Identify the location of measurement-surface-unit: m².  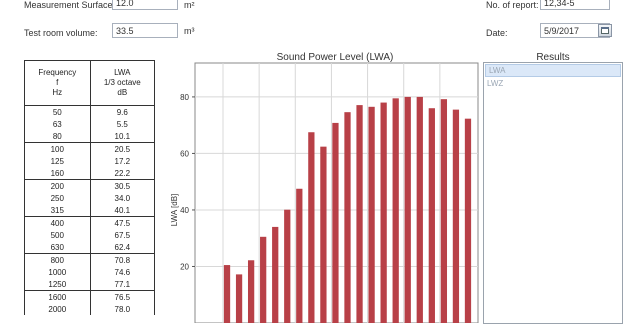
(189, 5).